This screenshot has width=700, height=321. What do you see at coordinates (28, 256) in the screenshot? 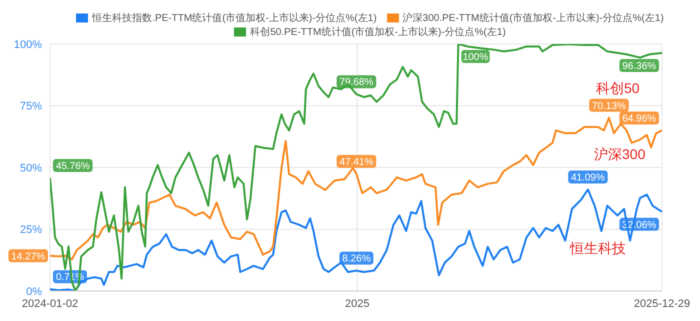
I see `data-label: 14.27%` at bounding box center [28, 256].